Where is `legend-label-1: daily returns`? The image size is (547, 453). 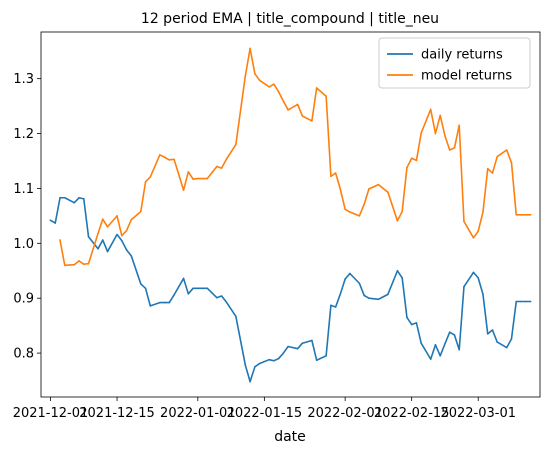
legend-label-1: daily returns is located at coordinates (462, 55).